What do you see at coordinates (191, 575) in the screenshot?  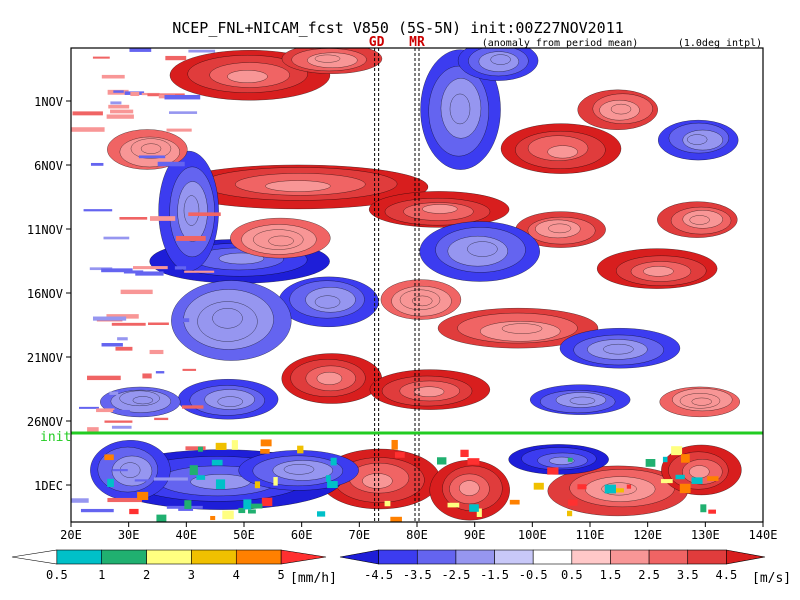 I see `precip-tick-label: 3` at bounding box center [191, 575].